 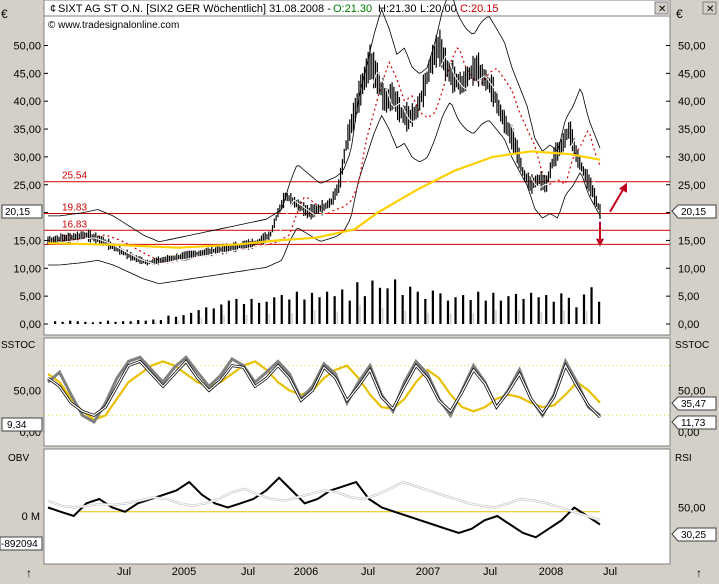 I want to click on price-tag-right, so click(x=694, y=211).